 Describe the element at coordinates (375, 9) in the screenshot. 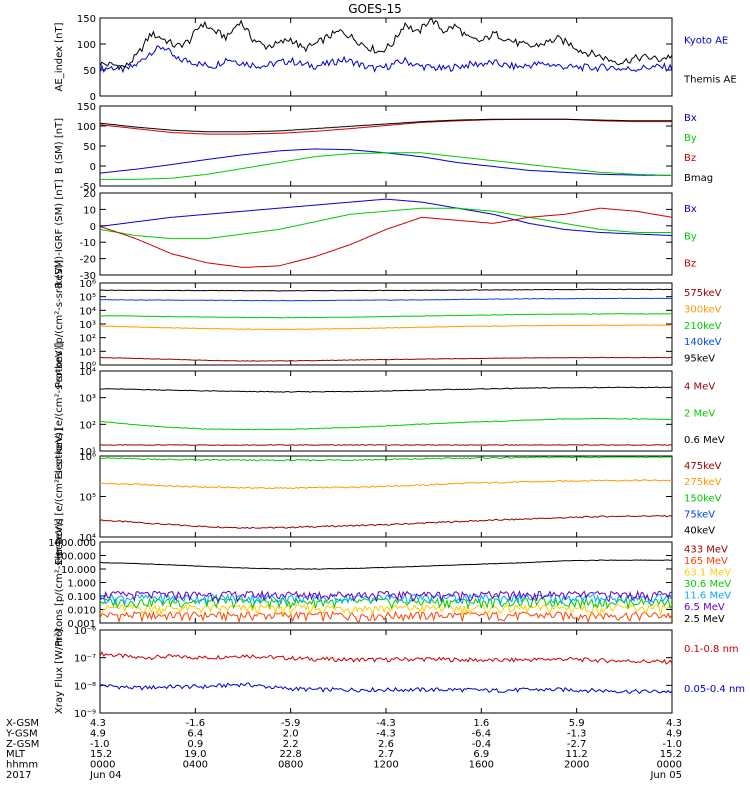

I see `figure-title: GOES-15` at that location.